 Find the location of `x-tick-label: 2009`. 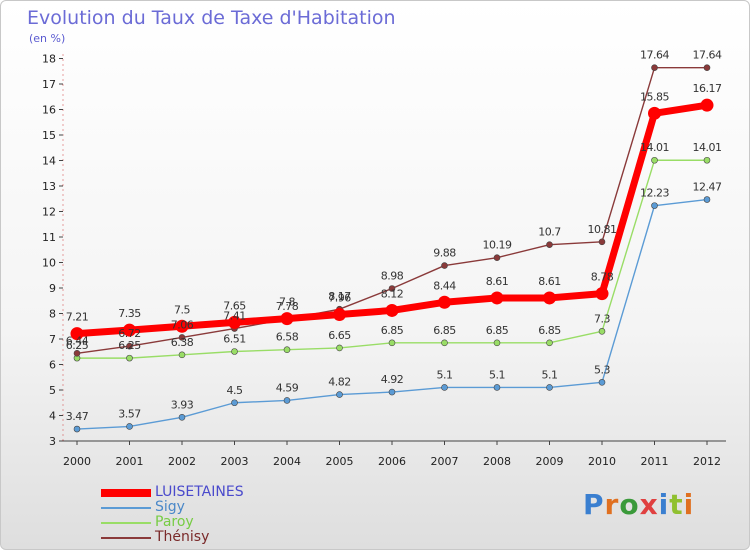

x-tick-label: 2009 is located at coordinates (550, 461).